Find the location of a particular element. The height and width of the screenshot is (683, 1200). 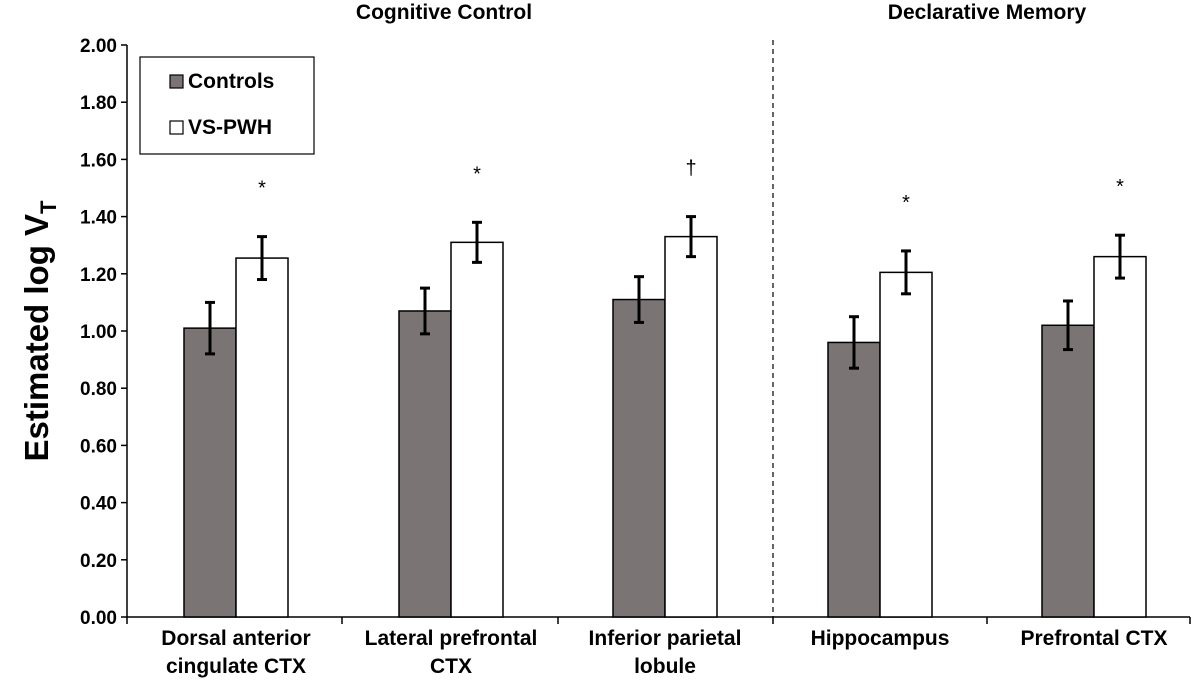

y-tick-label: 1.80 is located at coordinates (98, 103).